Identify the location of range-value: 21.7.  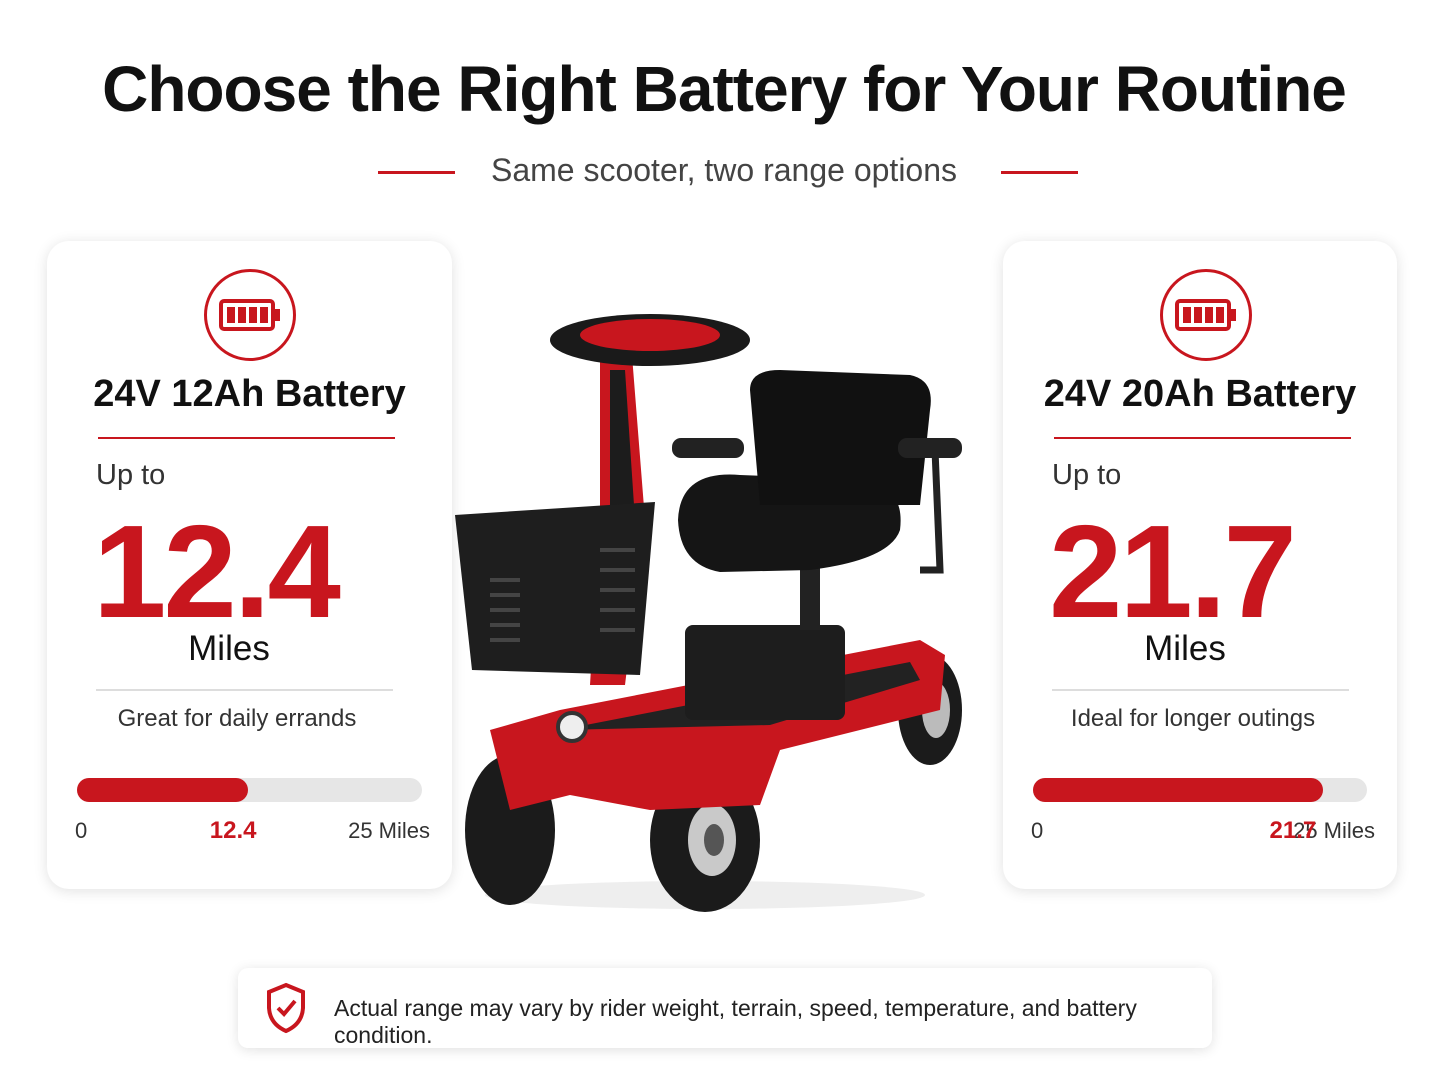
(1173, 571).